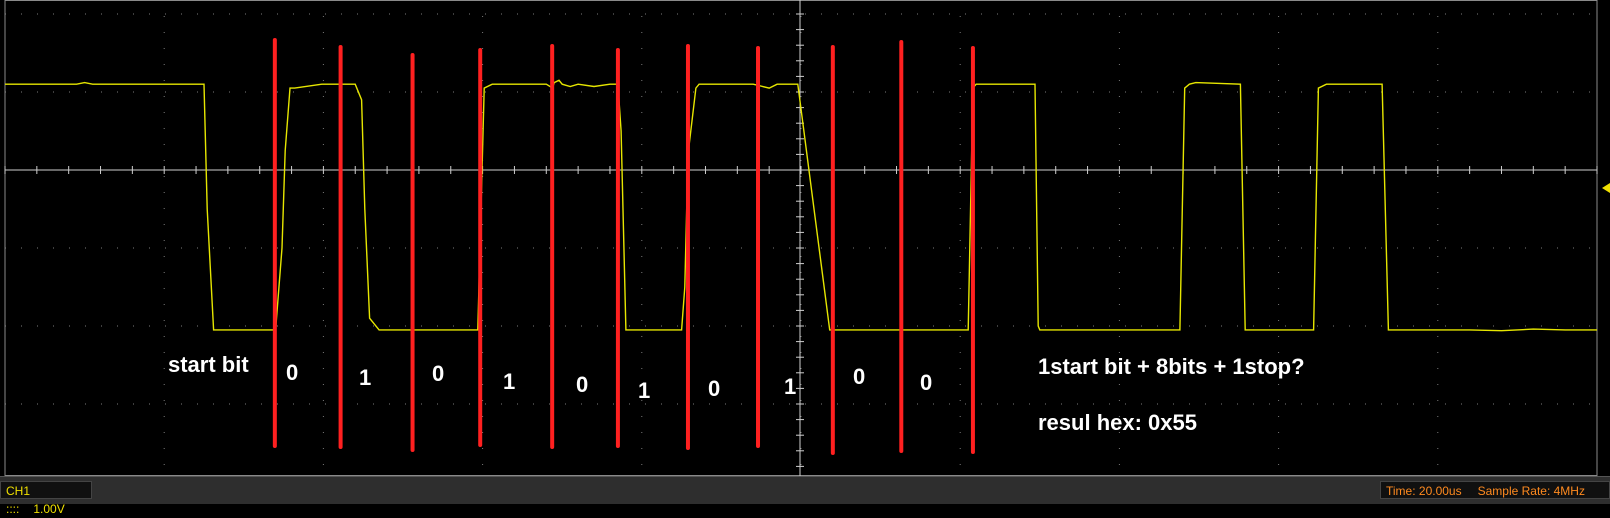 The image size is (1610, 518). What do you see at coordinates (18, 500) in the screenshot?
I see `channel-label: CH1 ::::` at bounding box center [18, 500].